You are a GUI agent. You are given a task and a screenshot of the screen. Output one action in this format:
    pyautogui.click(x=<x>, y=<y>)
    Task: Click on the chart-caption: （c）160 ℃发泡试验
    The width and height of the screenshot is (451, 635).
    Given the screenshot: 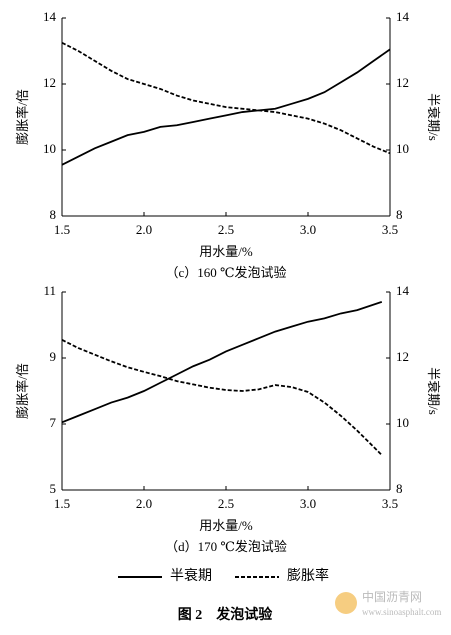 What is the action you would take?
    pyautogui.click(x=225, y=272)
    